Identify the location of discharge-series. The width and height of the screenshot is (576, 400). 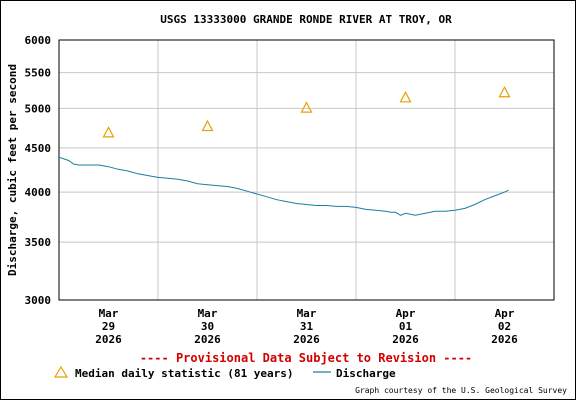
(283, 186).